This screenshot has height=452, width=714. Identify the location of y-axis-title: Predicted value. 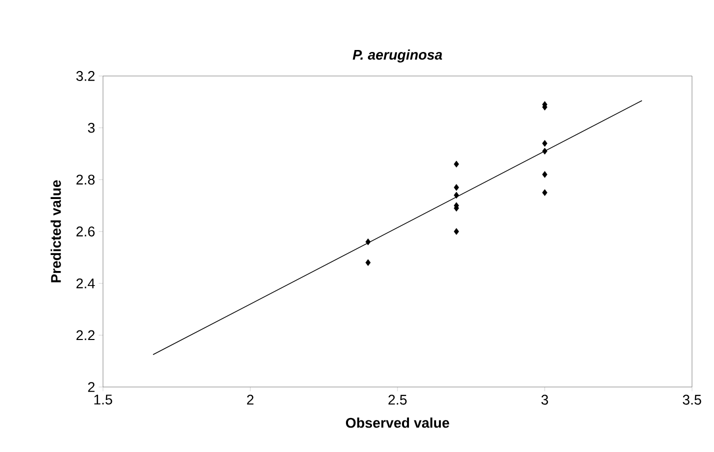
(55, 231).